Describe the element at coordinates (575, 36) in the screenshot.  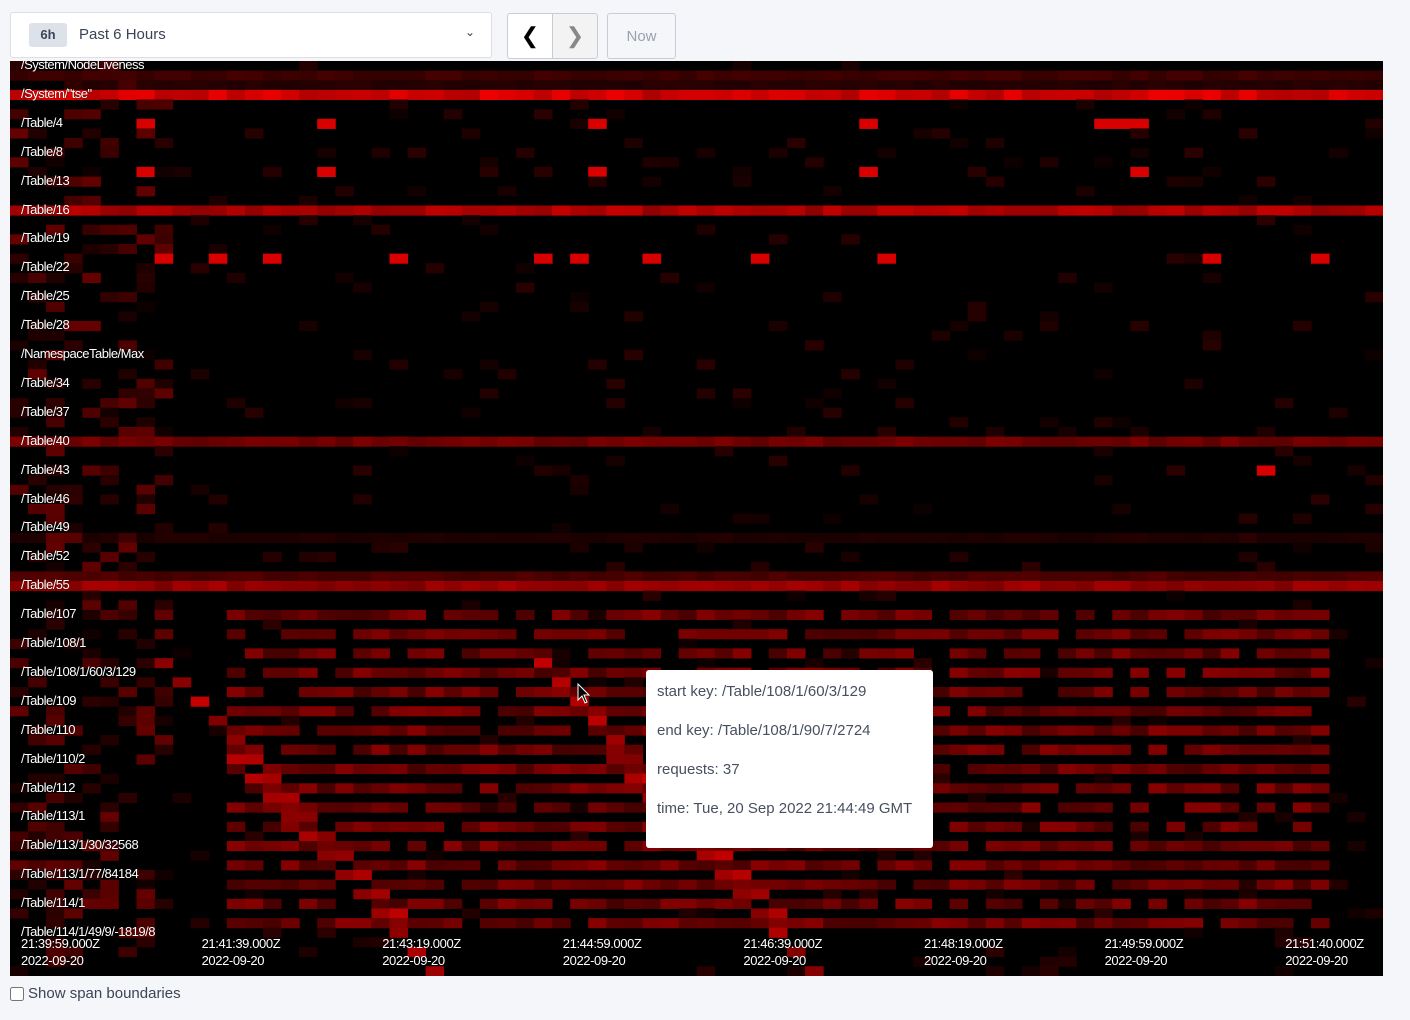
I see `next-time-button: ❯` at that location.